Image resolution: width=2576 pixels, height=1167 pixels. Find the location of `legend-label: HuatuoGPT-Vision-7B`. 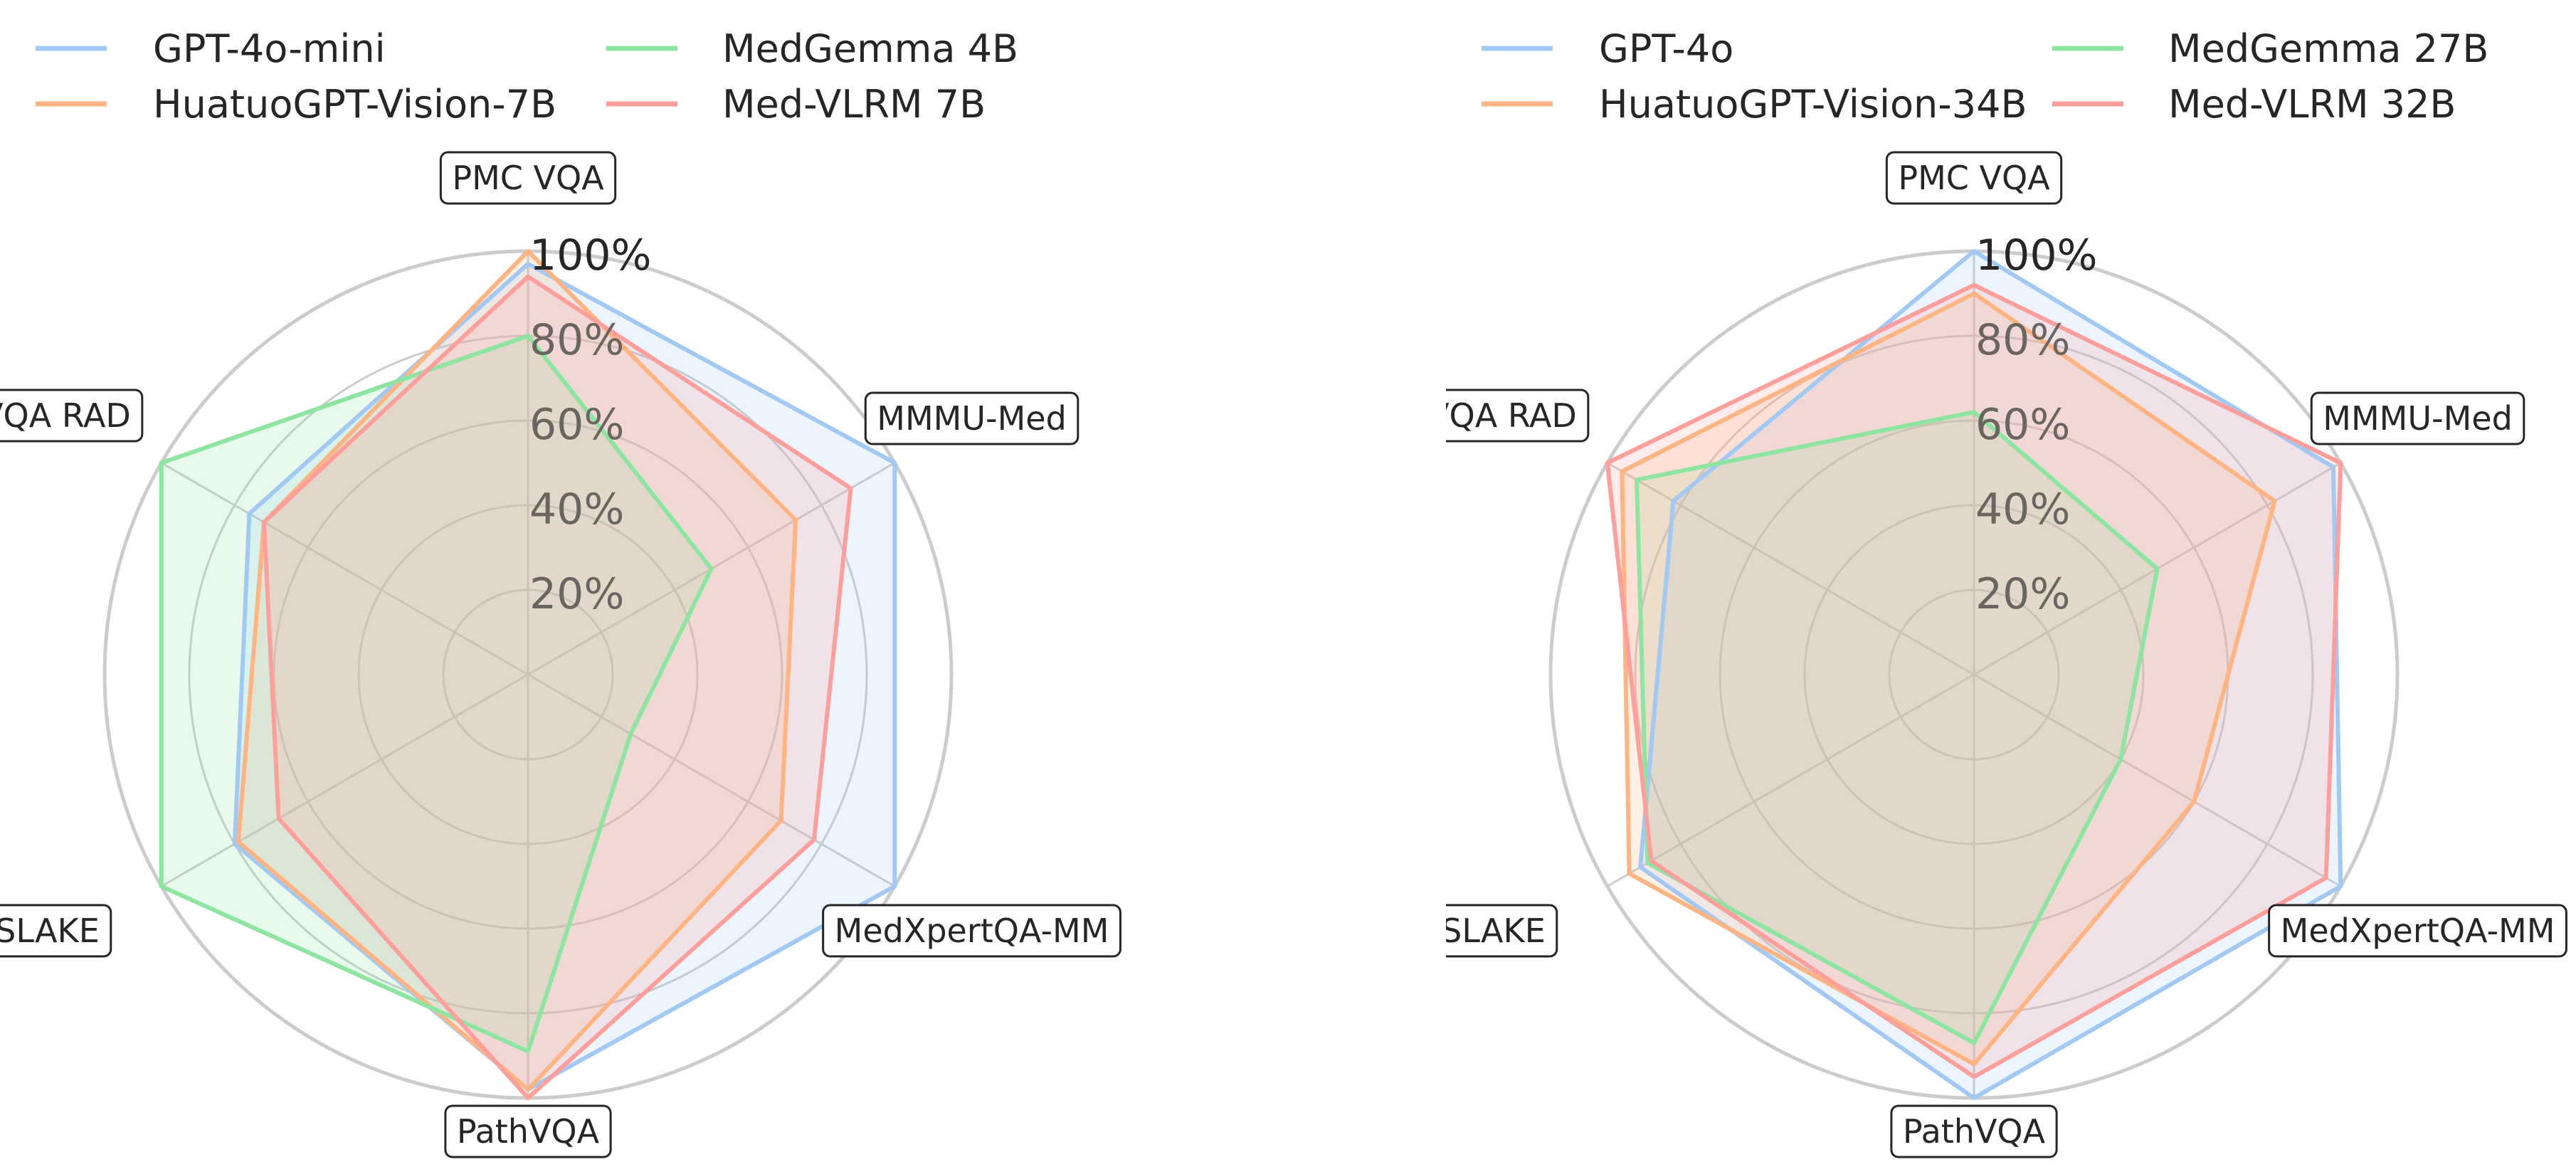

legend-label: HuatuoGPT-Vision-7B is located at coordinates (354, 104).